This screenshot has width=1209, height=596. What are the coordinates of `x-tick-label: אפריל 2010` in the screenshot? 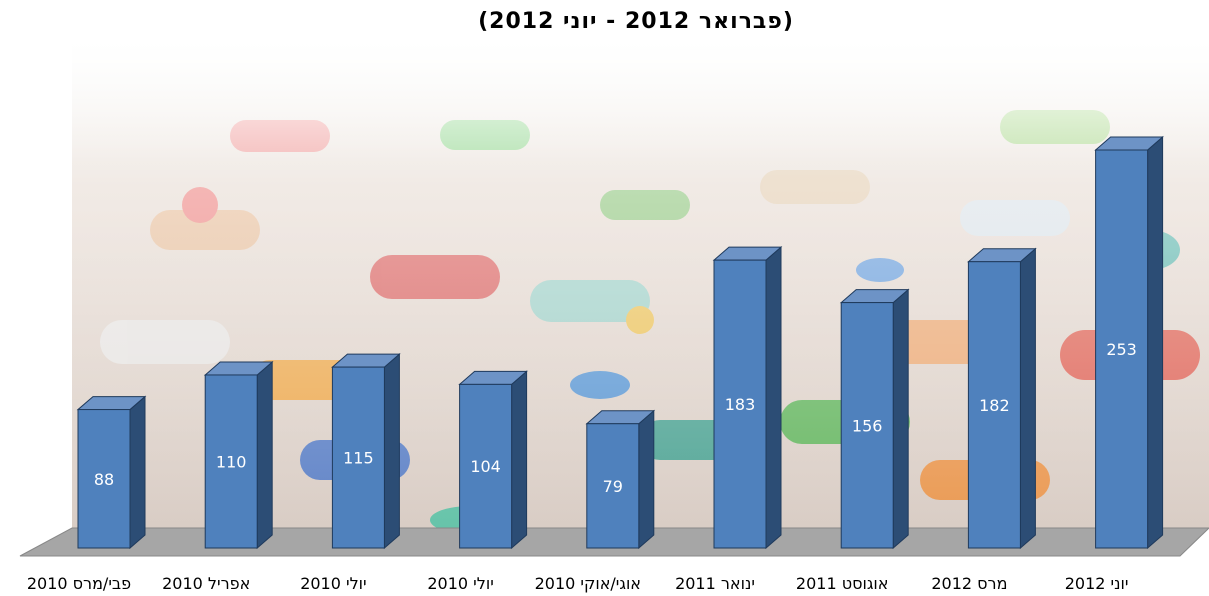 It's located at (206, 583).